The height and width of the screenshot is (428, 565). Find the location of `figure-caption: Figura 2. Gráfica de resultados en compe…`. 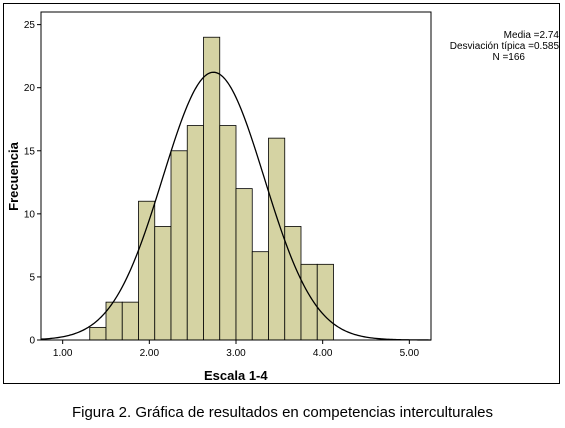

figure-caption: Figura 2. Gráfica de resultados en compe… is located at coordinates (282, 412).